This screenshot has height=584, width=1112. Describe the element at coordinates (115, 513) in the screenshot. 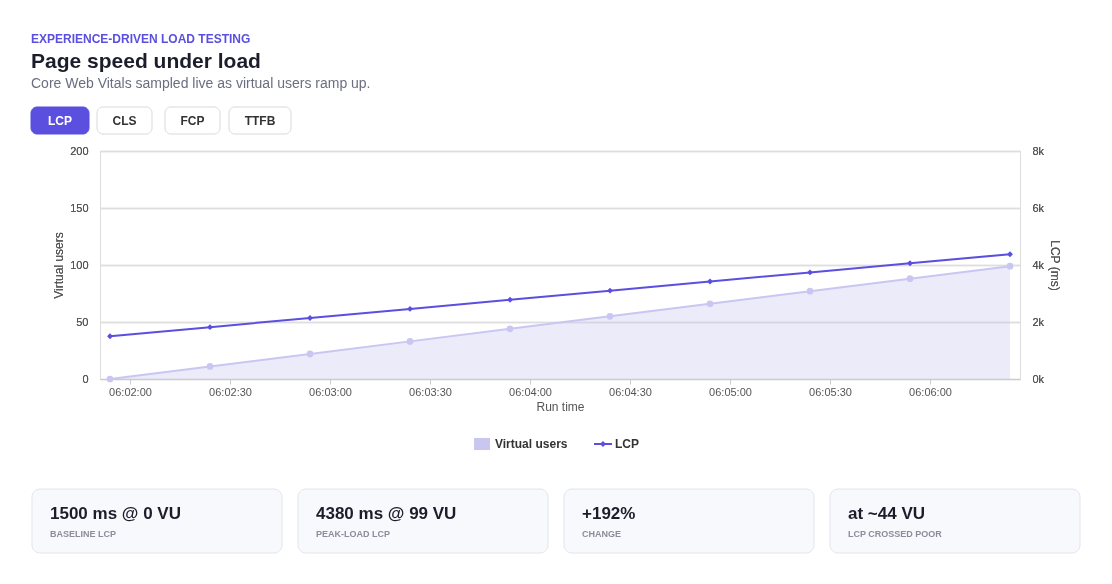

I see `text: 1500 ms @ 0 VU` at that location.